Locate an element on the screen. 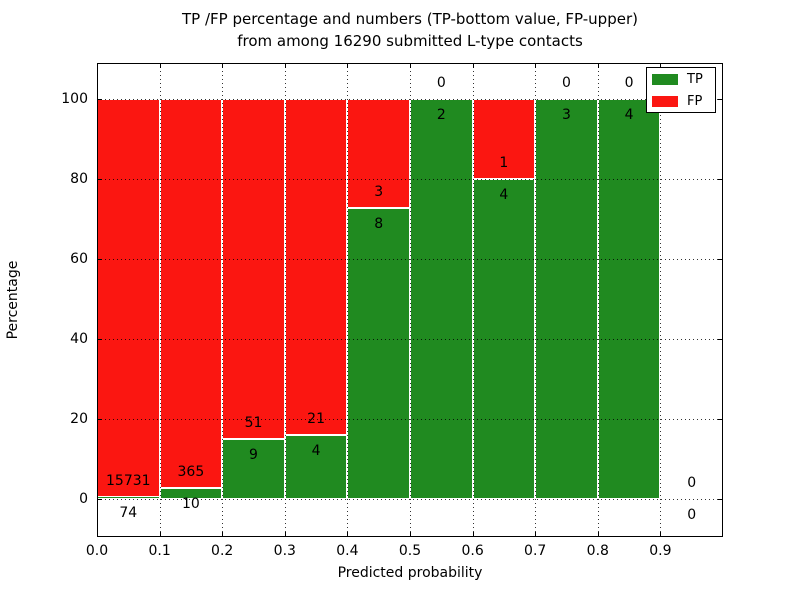  bar-label-fp: 21 is located at coordinates (316, 419).